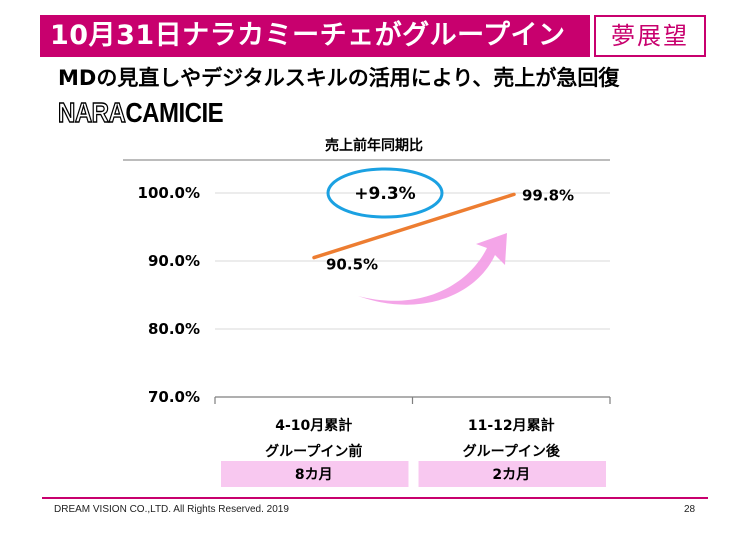 This screenshot has width=752, height=534. I want to click on category-sublabel: グループイン前, so click(313, 451).